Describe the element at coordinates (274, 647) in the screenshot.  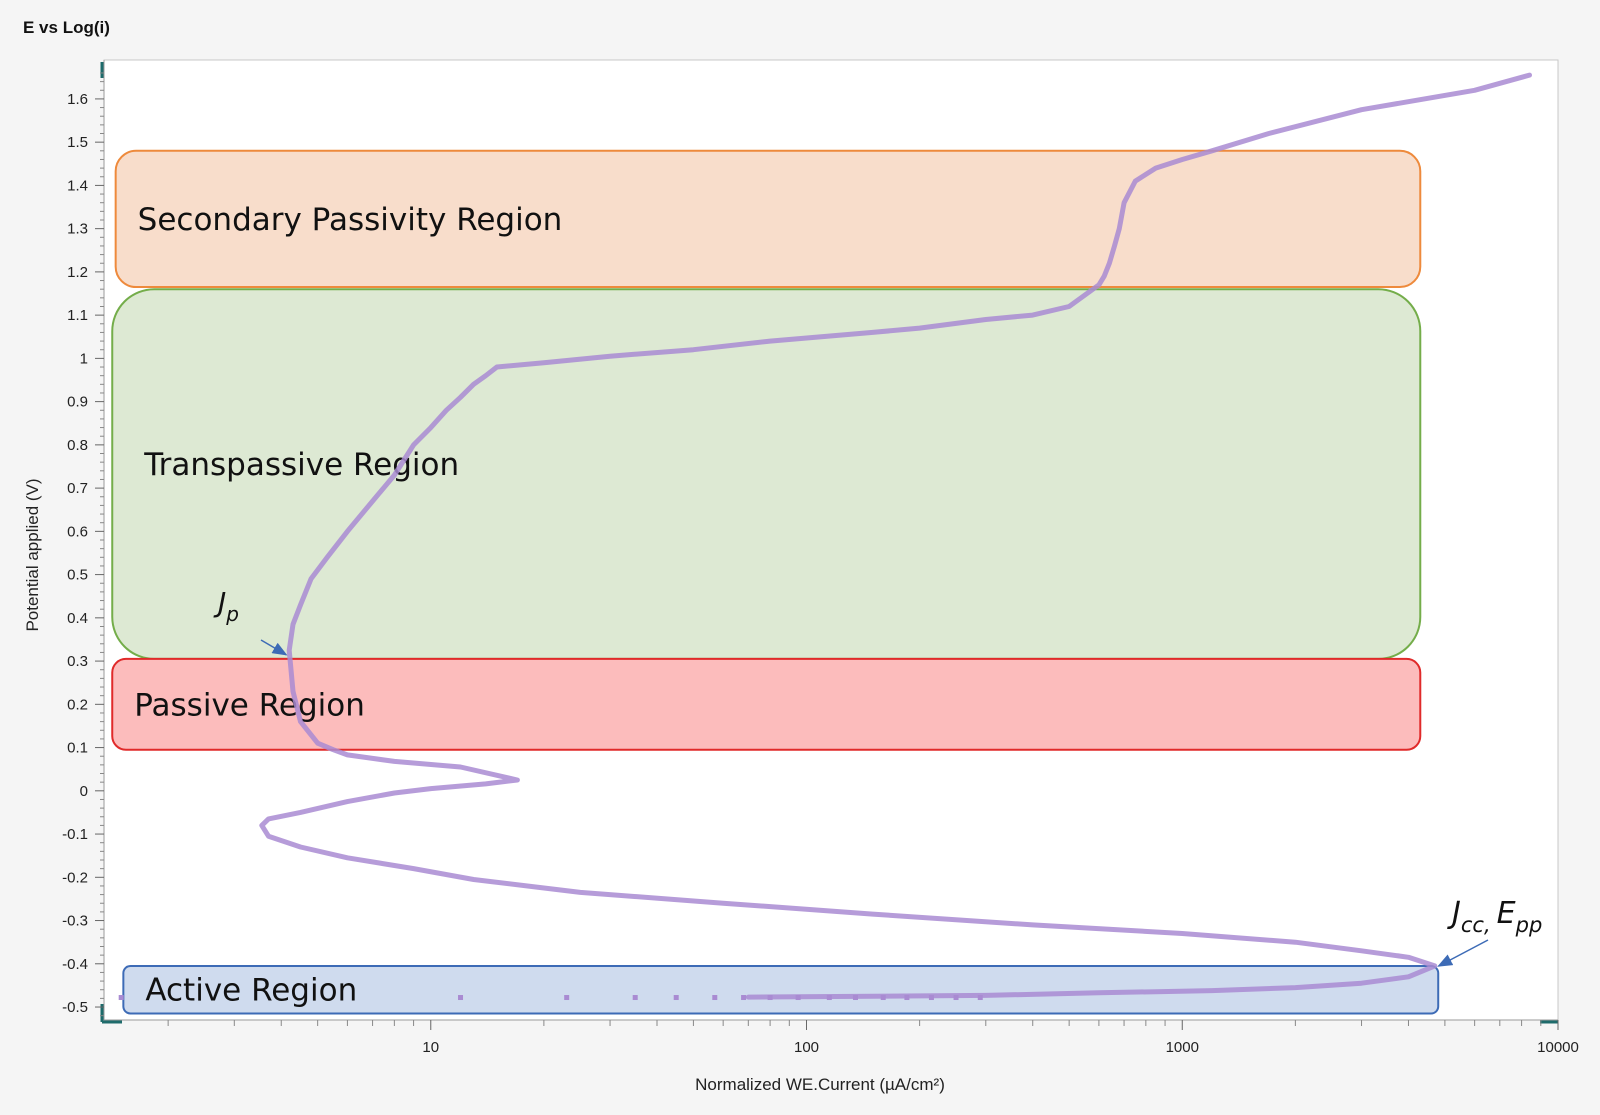
I see `jp-annotation-arrow` at that location.